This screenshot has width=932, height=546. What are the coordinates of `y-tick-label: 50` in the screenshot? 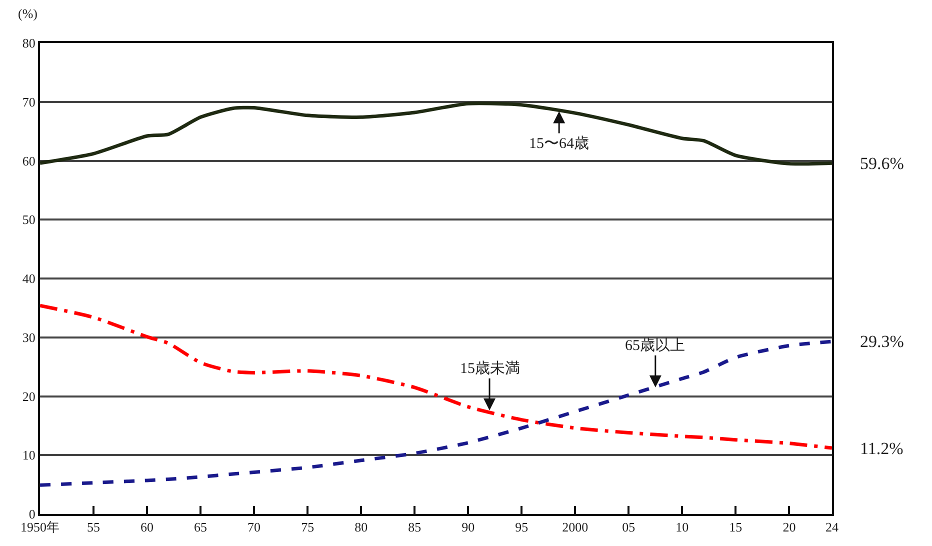 It's located at (29, 220).